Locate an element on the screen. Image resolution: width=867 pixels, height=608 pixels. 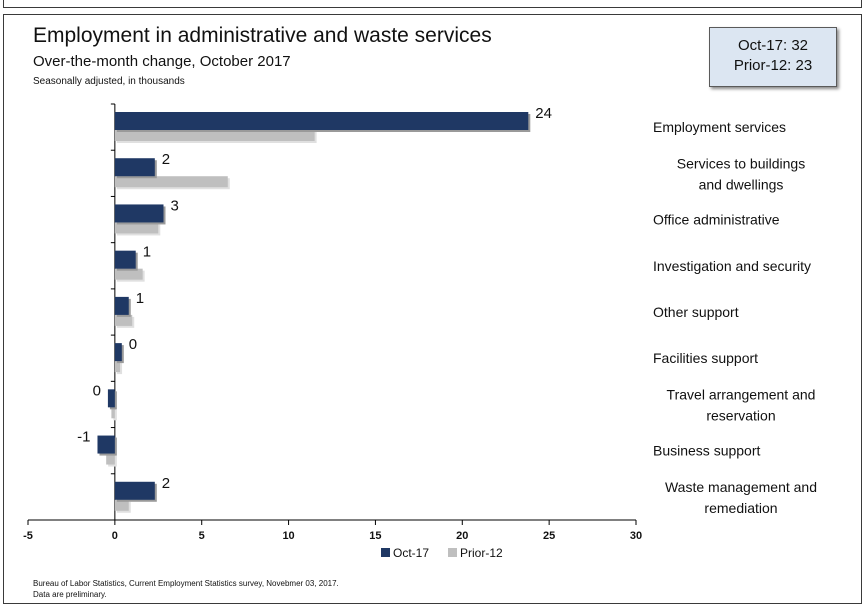
bar-shadow is located at coordinates (115, 415).